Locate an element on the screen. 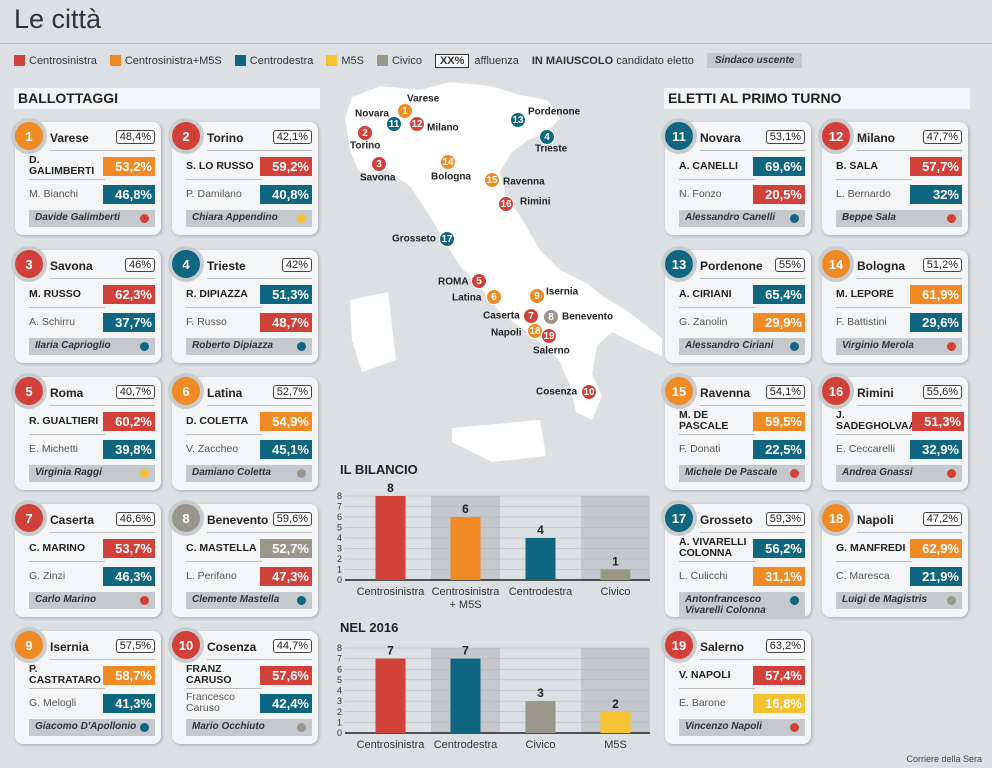 This screenshot has width=992, height=768. number-badge: 13 is located at coordinates (679, 264).